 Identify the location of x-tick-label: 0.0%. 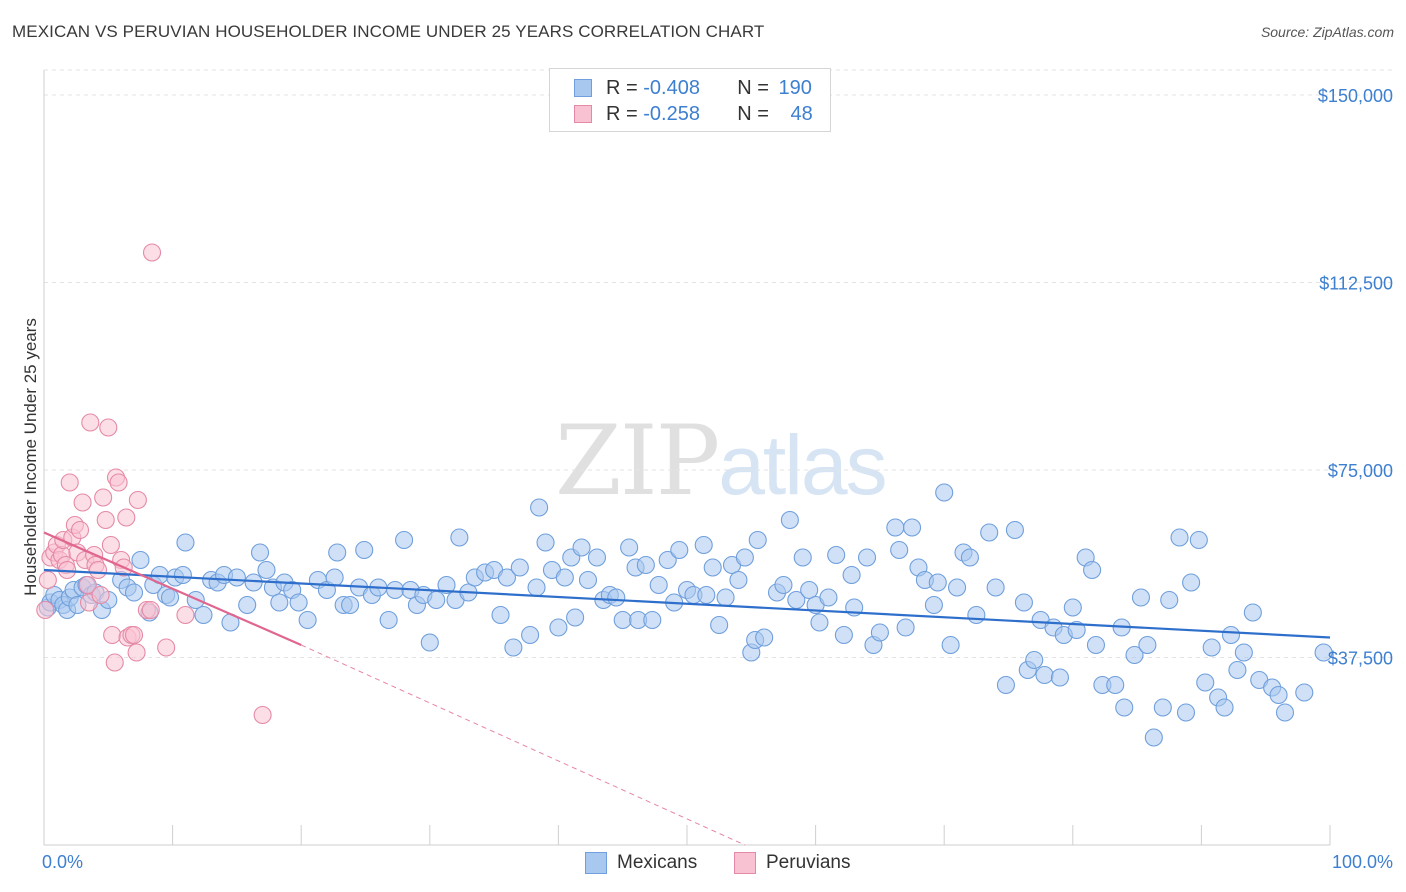
(62, 862).